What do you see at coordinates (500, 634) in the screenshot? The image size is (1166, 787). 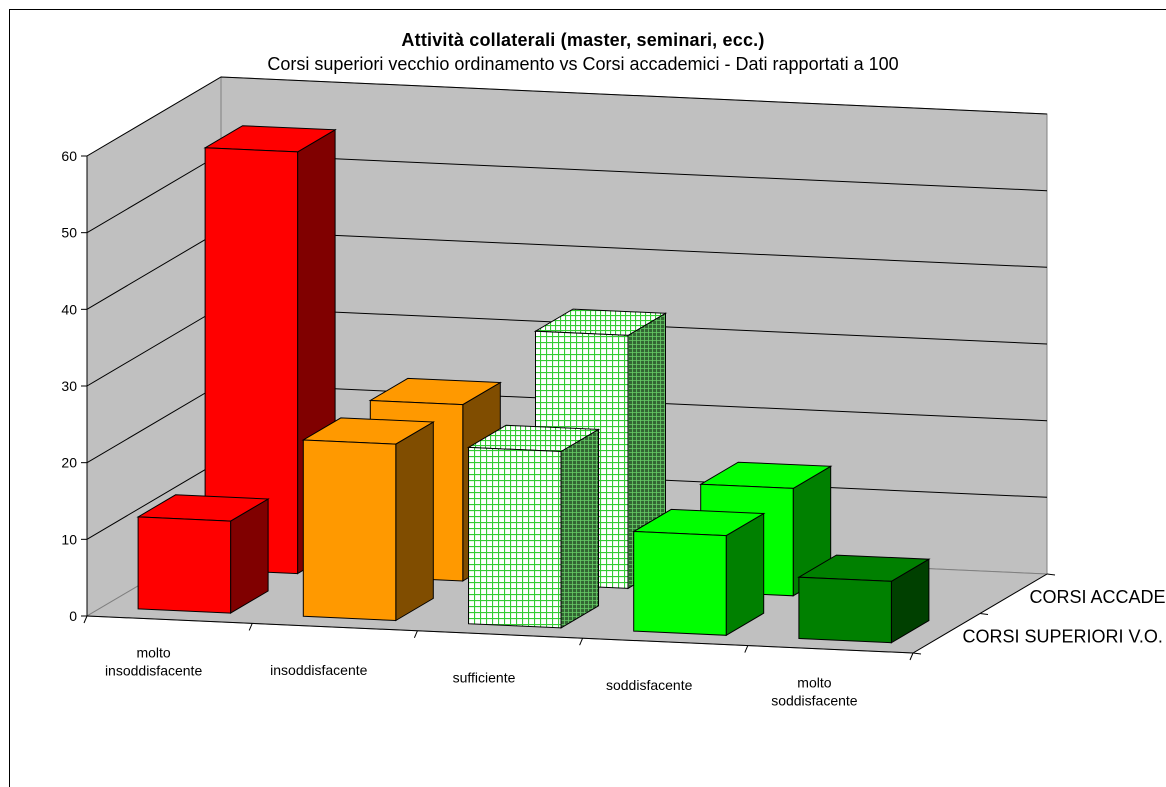 I see `x-axis-line` at bounding box center [500, 634].